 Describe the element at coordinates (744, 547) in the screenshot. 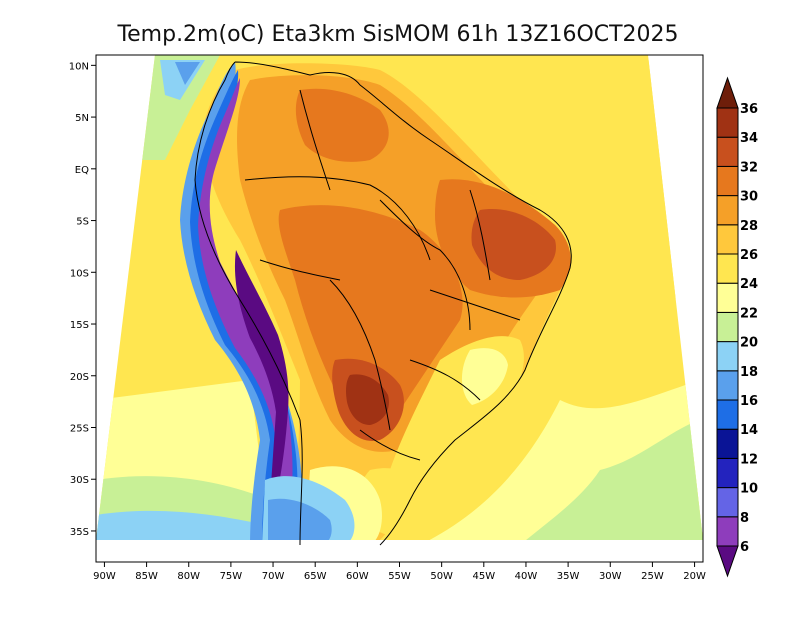

I see `colorbar-tick-label: 6` at that location.